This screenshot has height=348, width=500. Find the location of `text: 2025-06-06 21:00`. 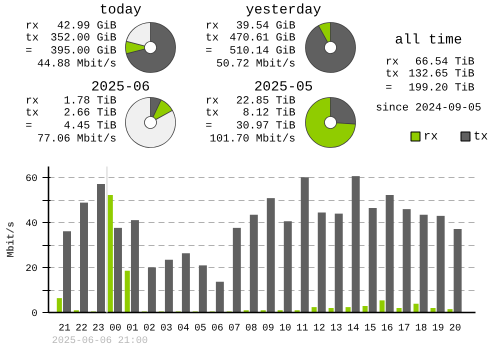

text: 2025-06-06 21:00 is located at coordinates (100, 341).